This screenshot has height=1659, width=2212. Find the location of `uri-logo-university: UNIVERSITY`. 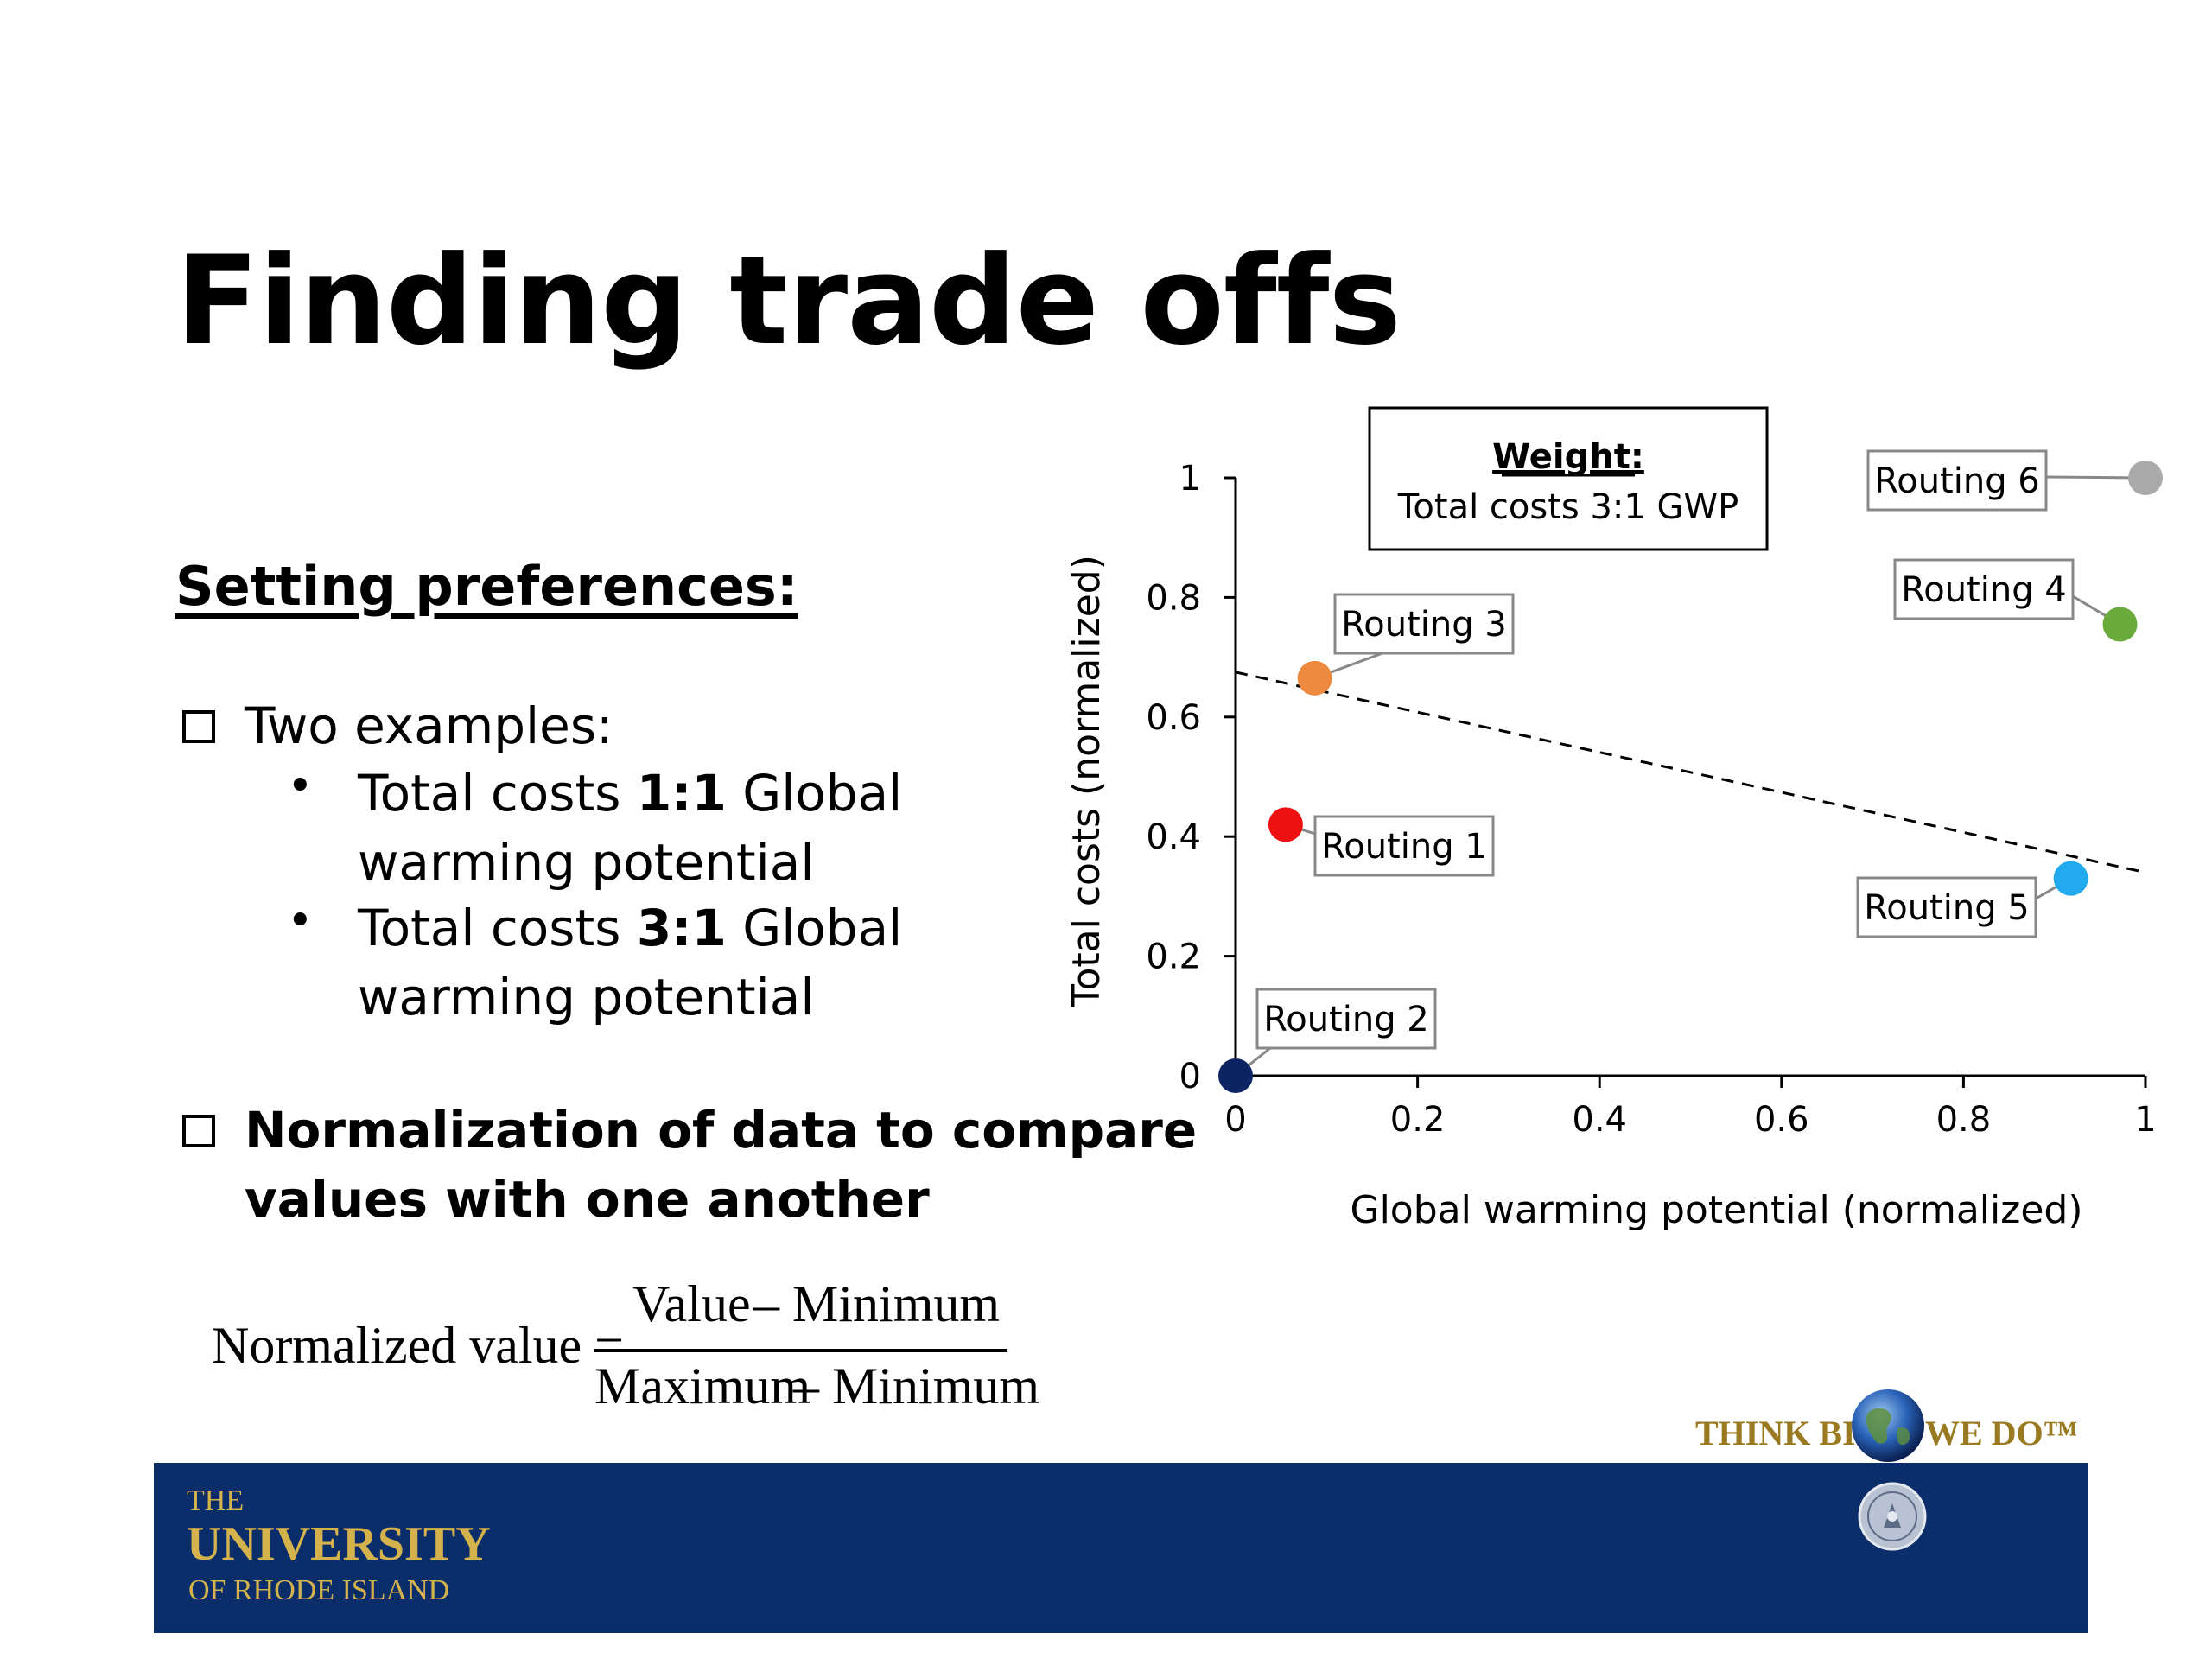

uri-logo-university: UNIVERSITY is located at coordinates (339, 1544).